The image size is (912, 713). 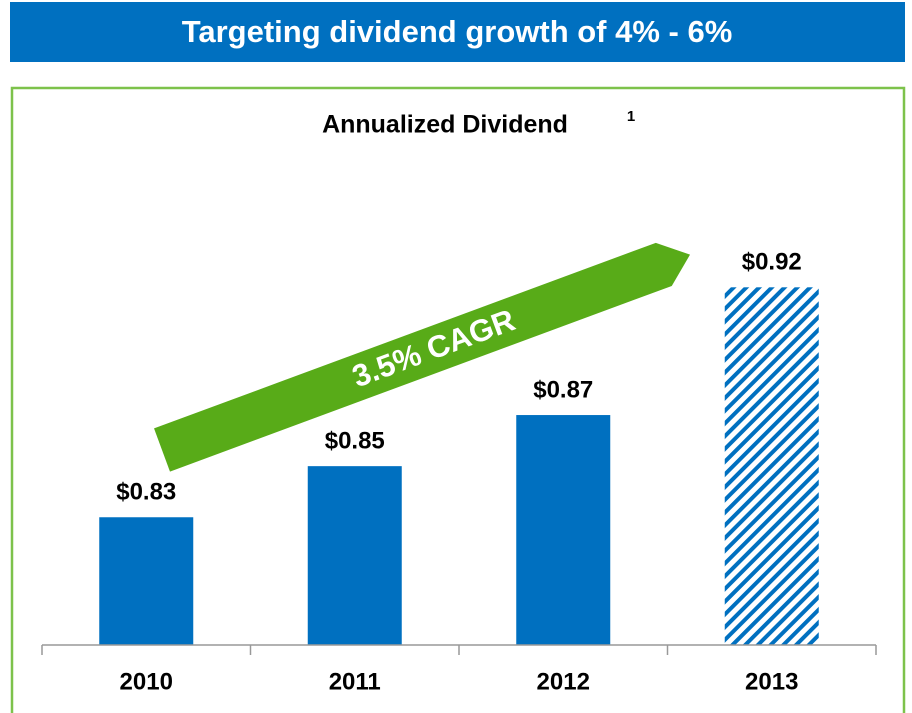 What do you see at coordinates (563, 389) in the screenshot?
I see `value-label: $0.87` at bounding box center [563, 389].